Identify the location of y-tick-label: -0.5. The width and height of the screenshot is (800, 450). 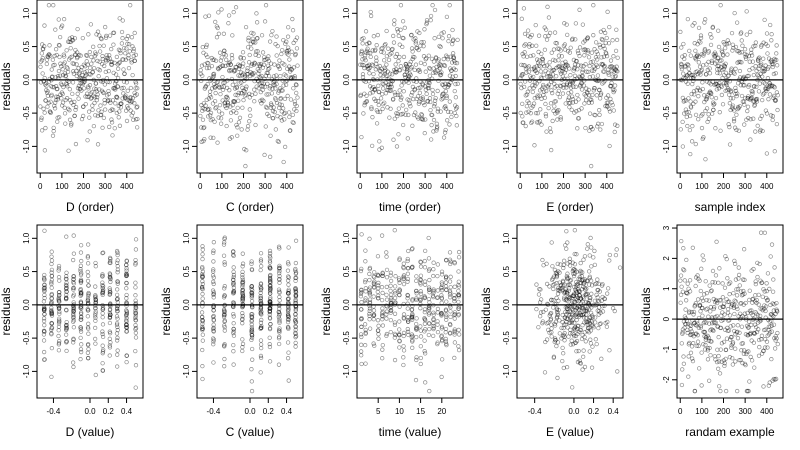
(186, 113).